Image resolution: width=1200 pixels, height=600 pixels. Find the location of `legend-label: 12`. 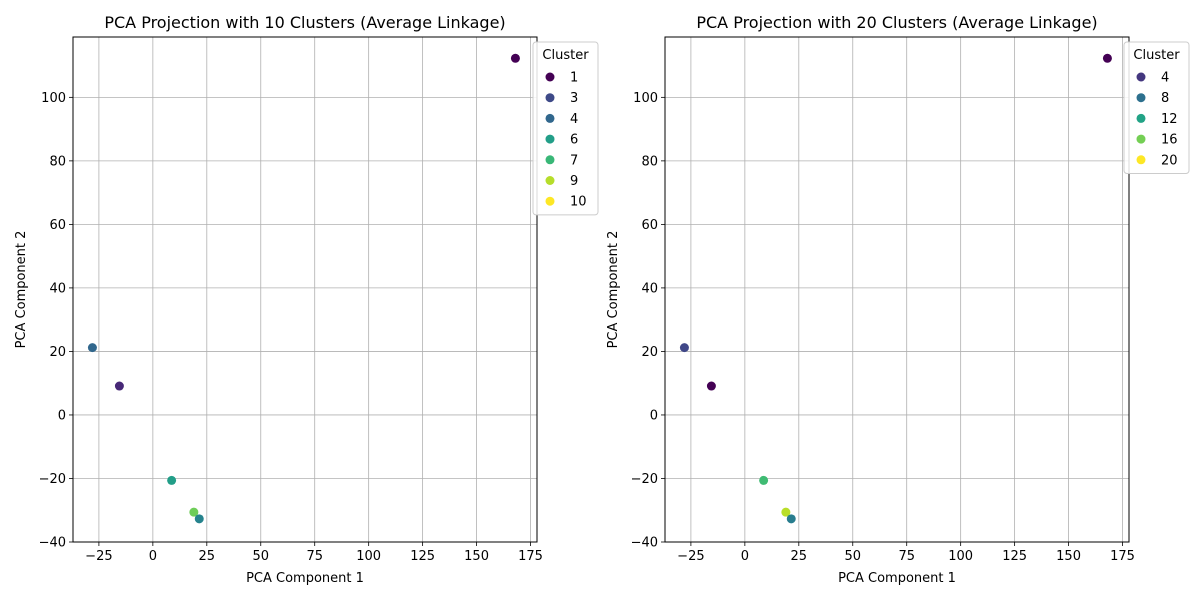

legend-label: 12 is located at coordinates (1169, 119).